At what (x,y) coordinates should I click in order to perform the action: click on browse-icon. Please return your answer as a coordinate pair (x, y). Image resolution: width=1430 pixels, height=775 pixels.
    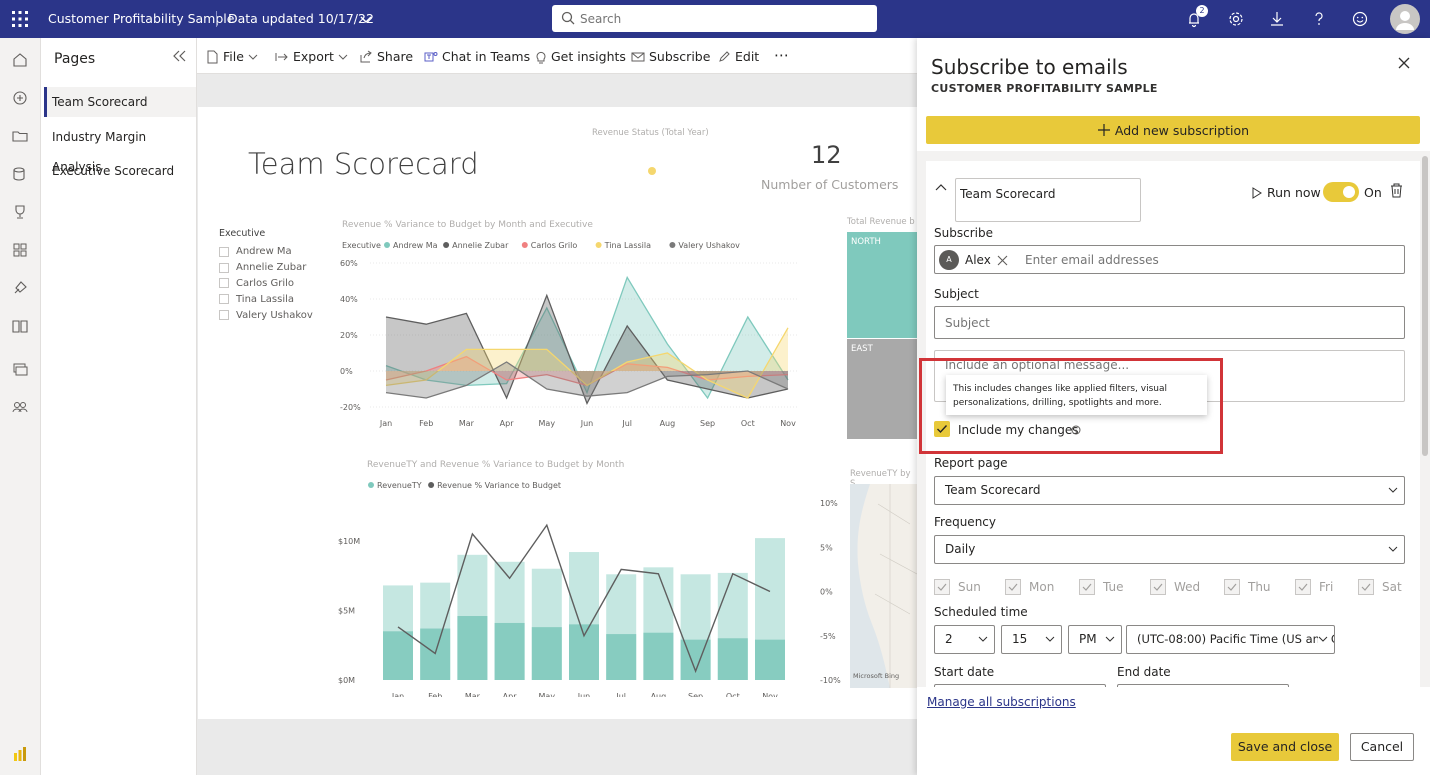
    Looking at the image, I should click on (20, 136).